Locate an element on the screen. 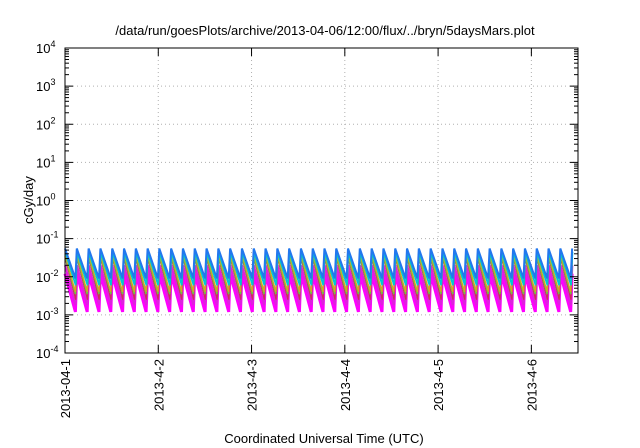  x-axis-label: Coordinated Universal Time (UTC) is located at coordinates (323, 438).